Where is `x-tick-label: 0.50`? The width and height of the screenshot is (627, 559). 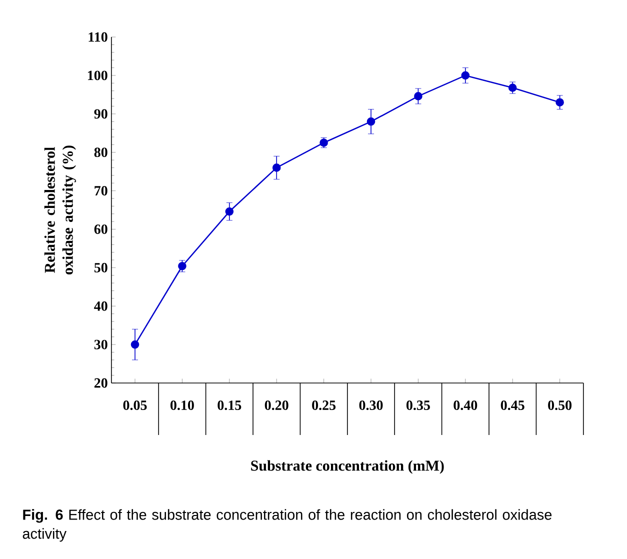 x-tick-label: 0.50 is located at coordinates (560, 405).